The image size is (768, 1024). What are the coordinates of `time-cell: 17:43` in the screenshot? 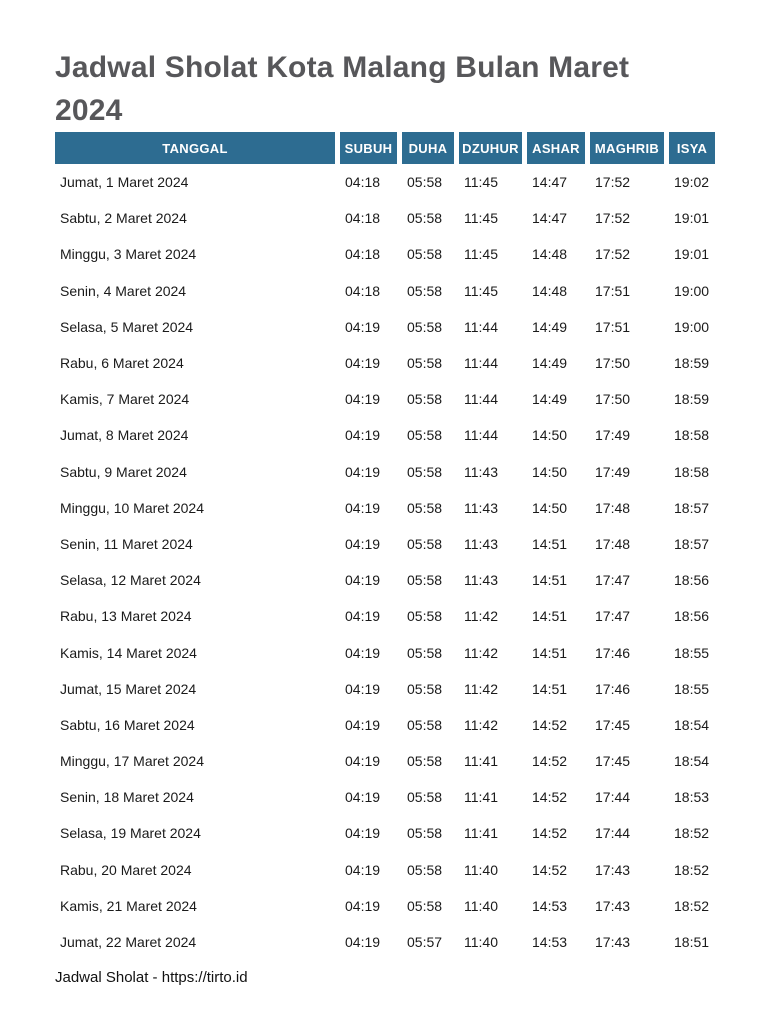 It's located at (613, 905).